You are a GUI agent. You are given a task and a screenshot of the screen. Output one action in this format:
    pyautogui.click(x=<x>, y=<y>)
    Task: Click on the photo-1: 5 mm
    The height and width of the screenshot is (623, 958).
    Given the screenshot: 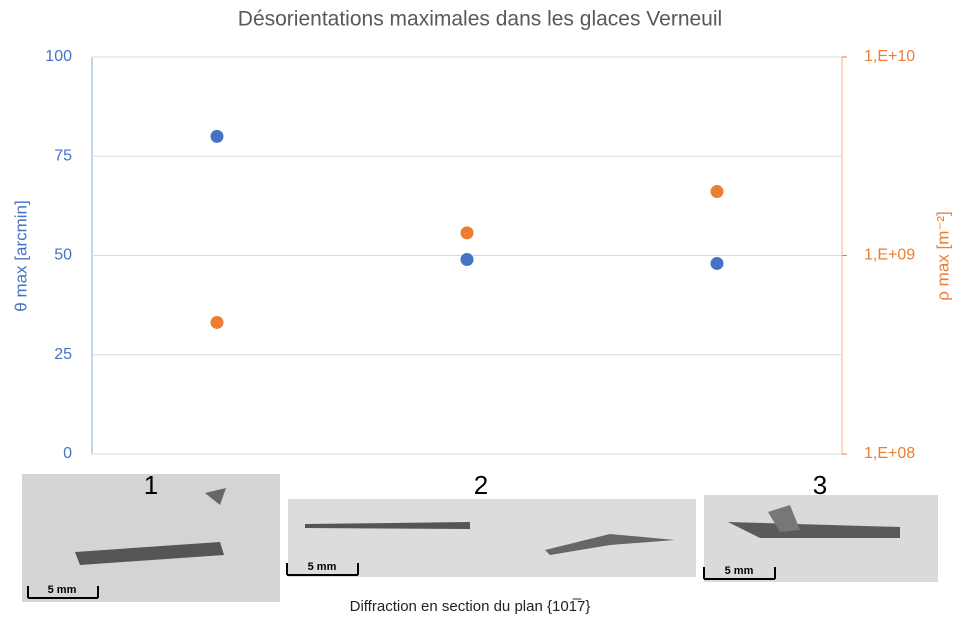 What is the action you would take?
    pyautogui.click(x=151, y=538)
    